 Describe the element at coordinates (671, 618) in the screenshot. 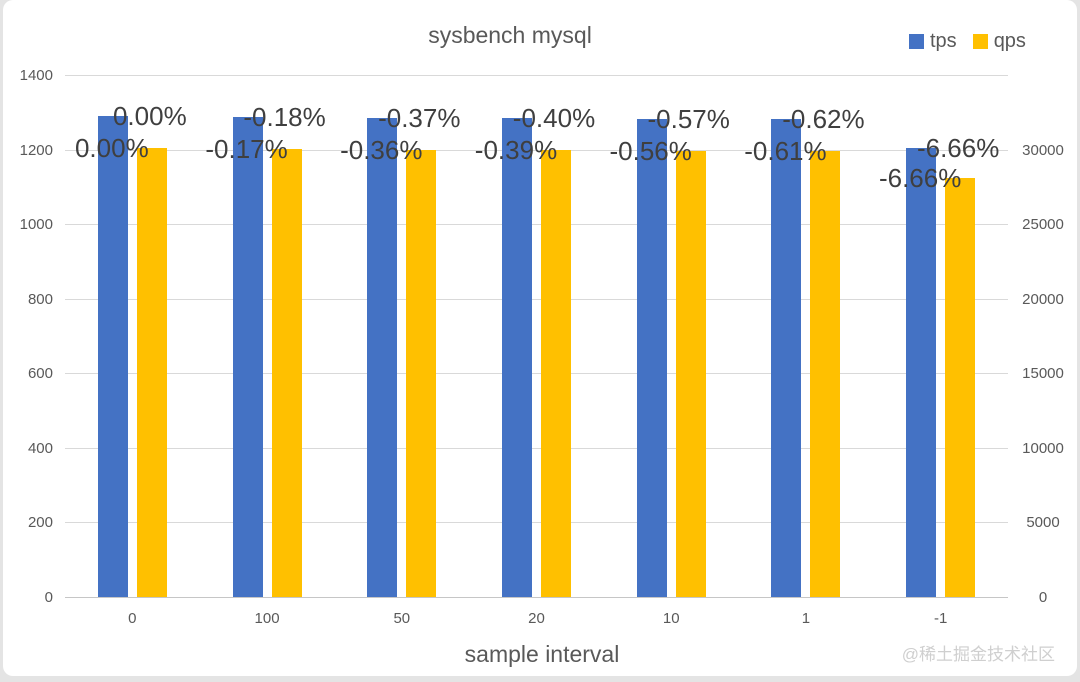

I see `x-axis-tick: 10` at that location.